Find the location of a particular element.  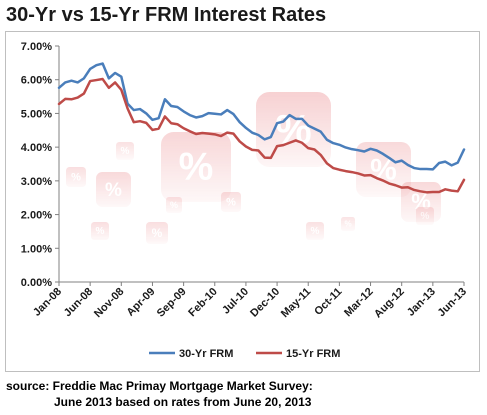

x-tick-label: Nov-08 is located at coordinates (109, 303).